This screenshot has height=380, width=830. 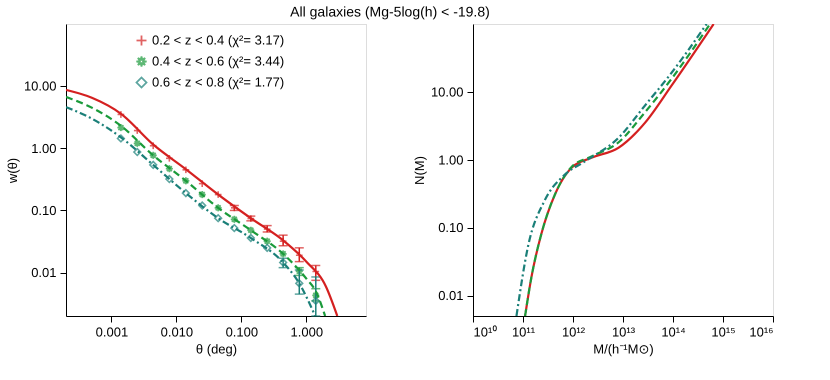 What do you see at coordinates (673, 332) in the screenshot?
I see `x-tick-label: 10¹⁴` at bounding box center [673, 332].